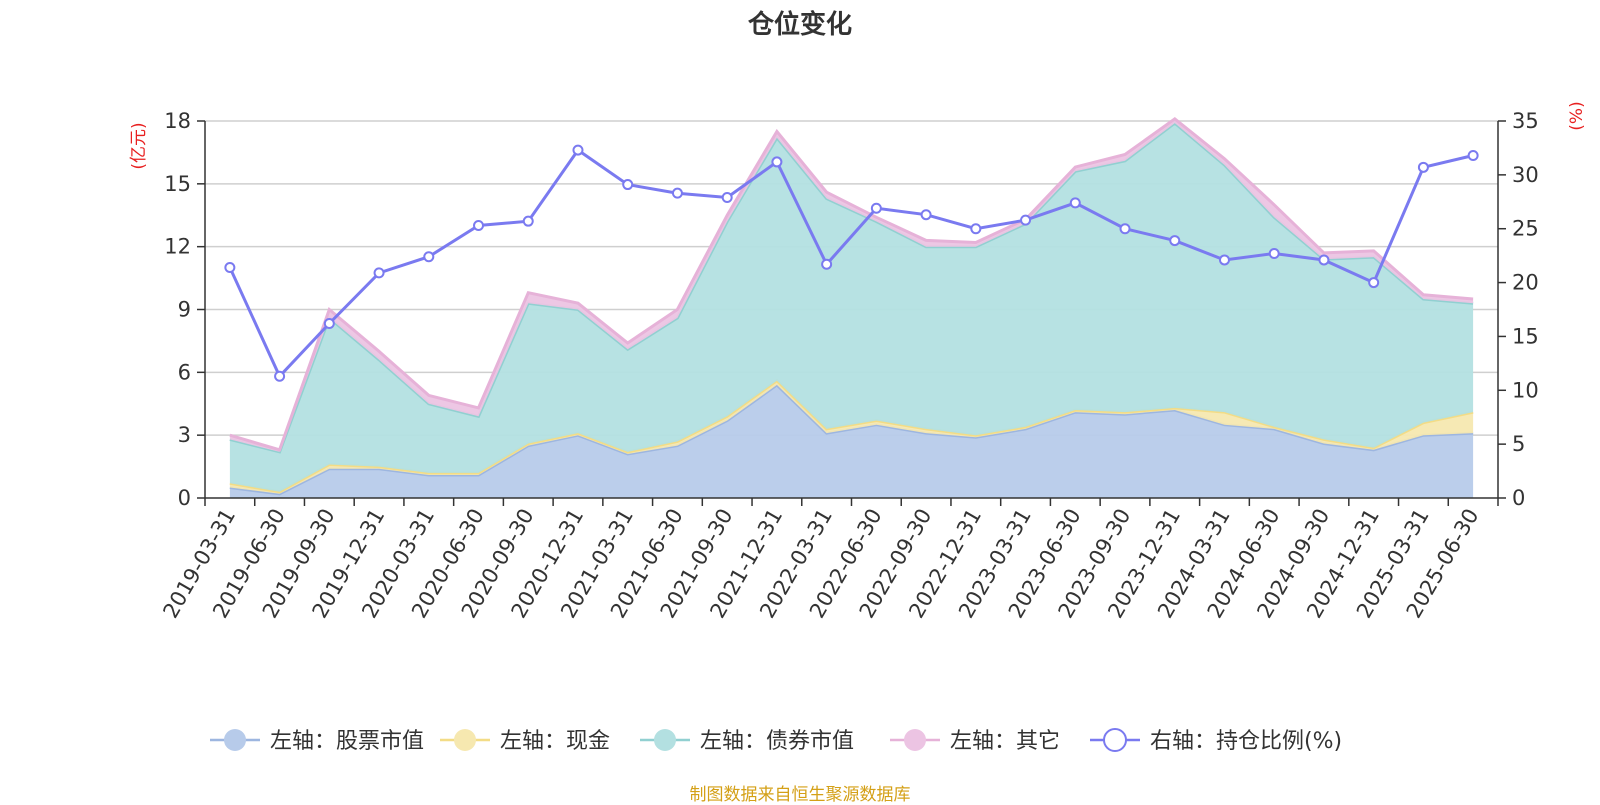  Describe the element at coordinates (347, 741) in the screenshot. I see `legend-label: 左轴：股票市值` at that location.